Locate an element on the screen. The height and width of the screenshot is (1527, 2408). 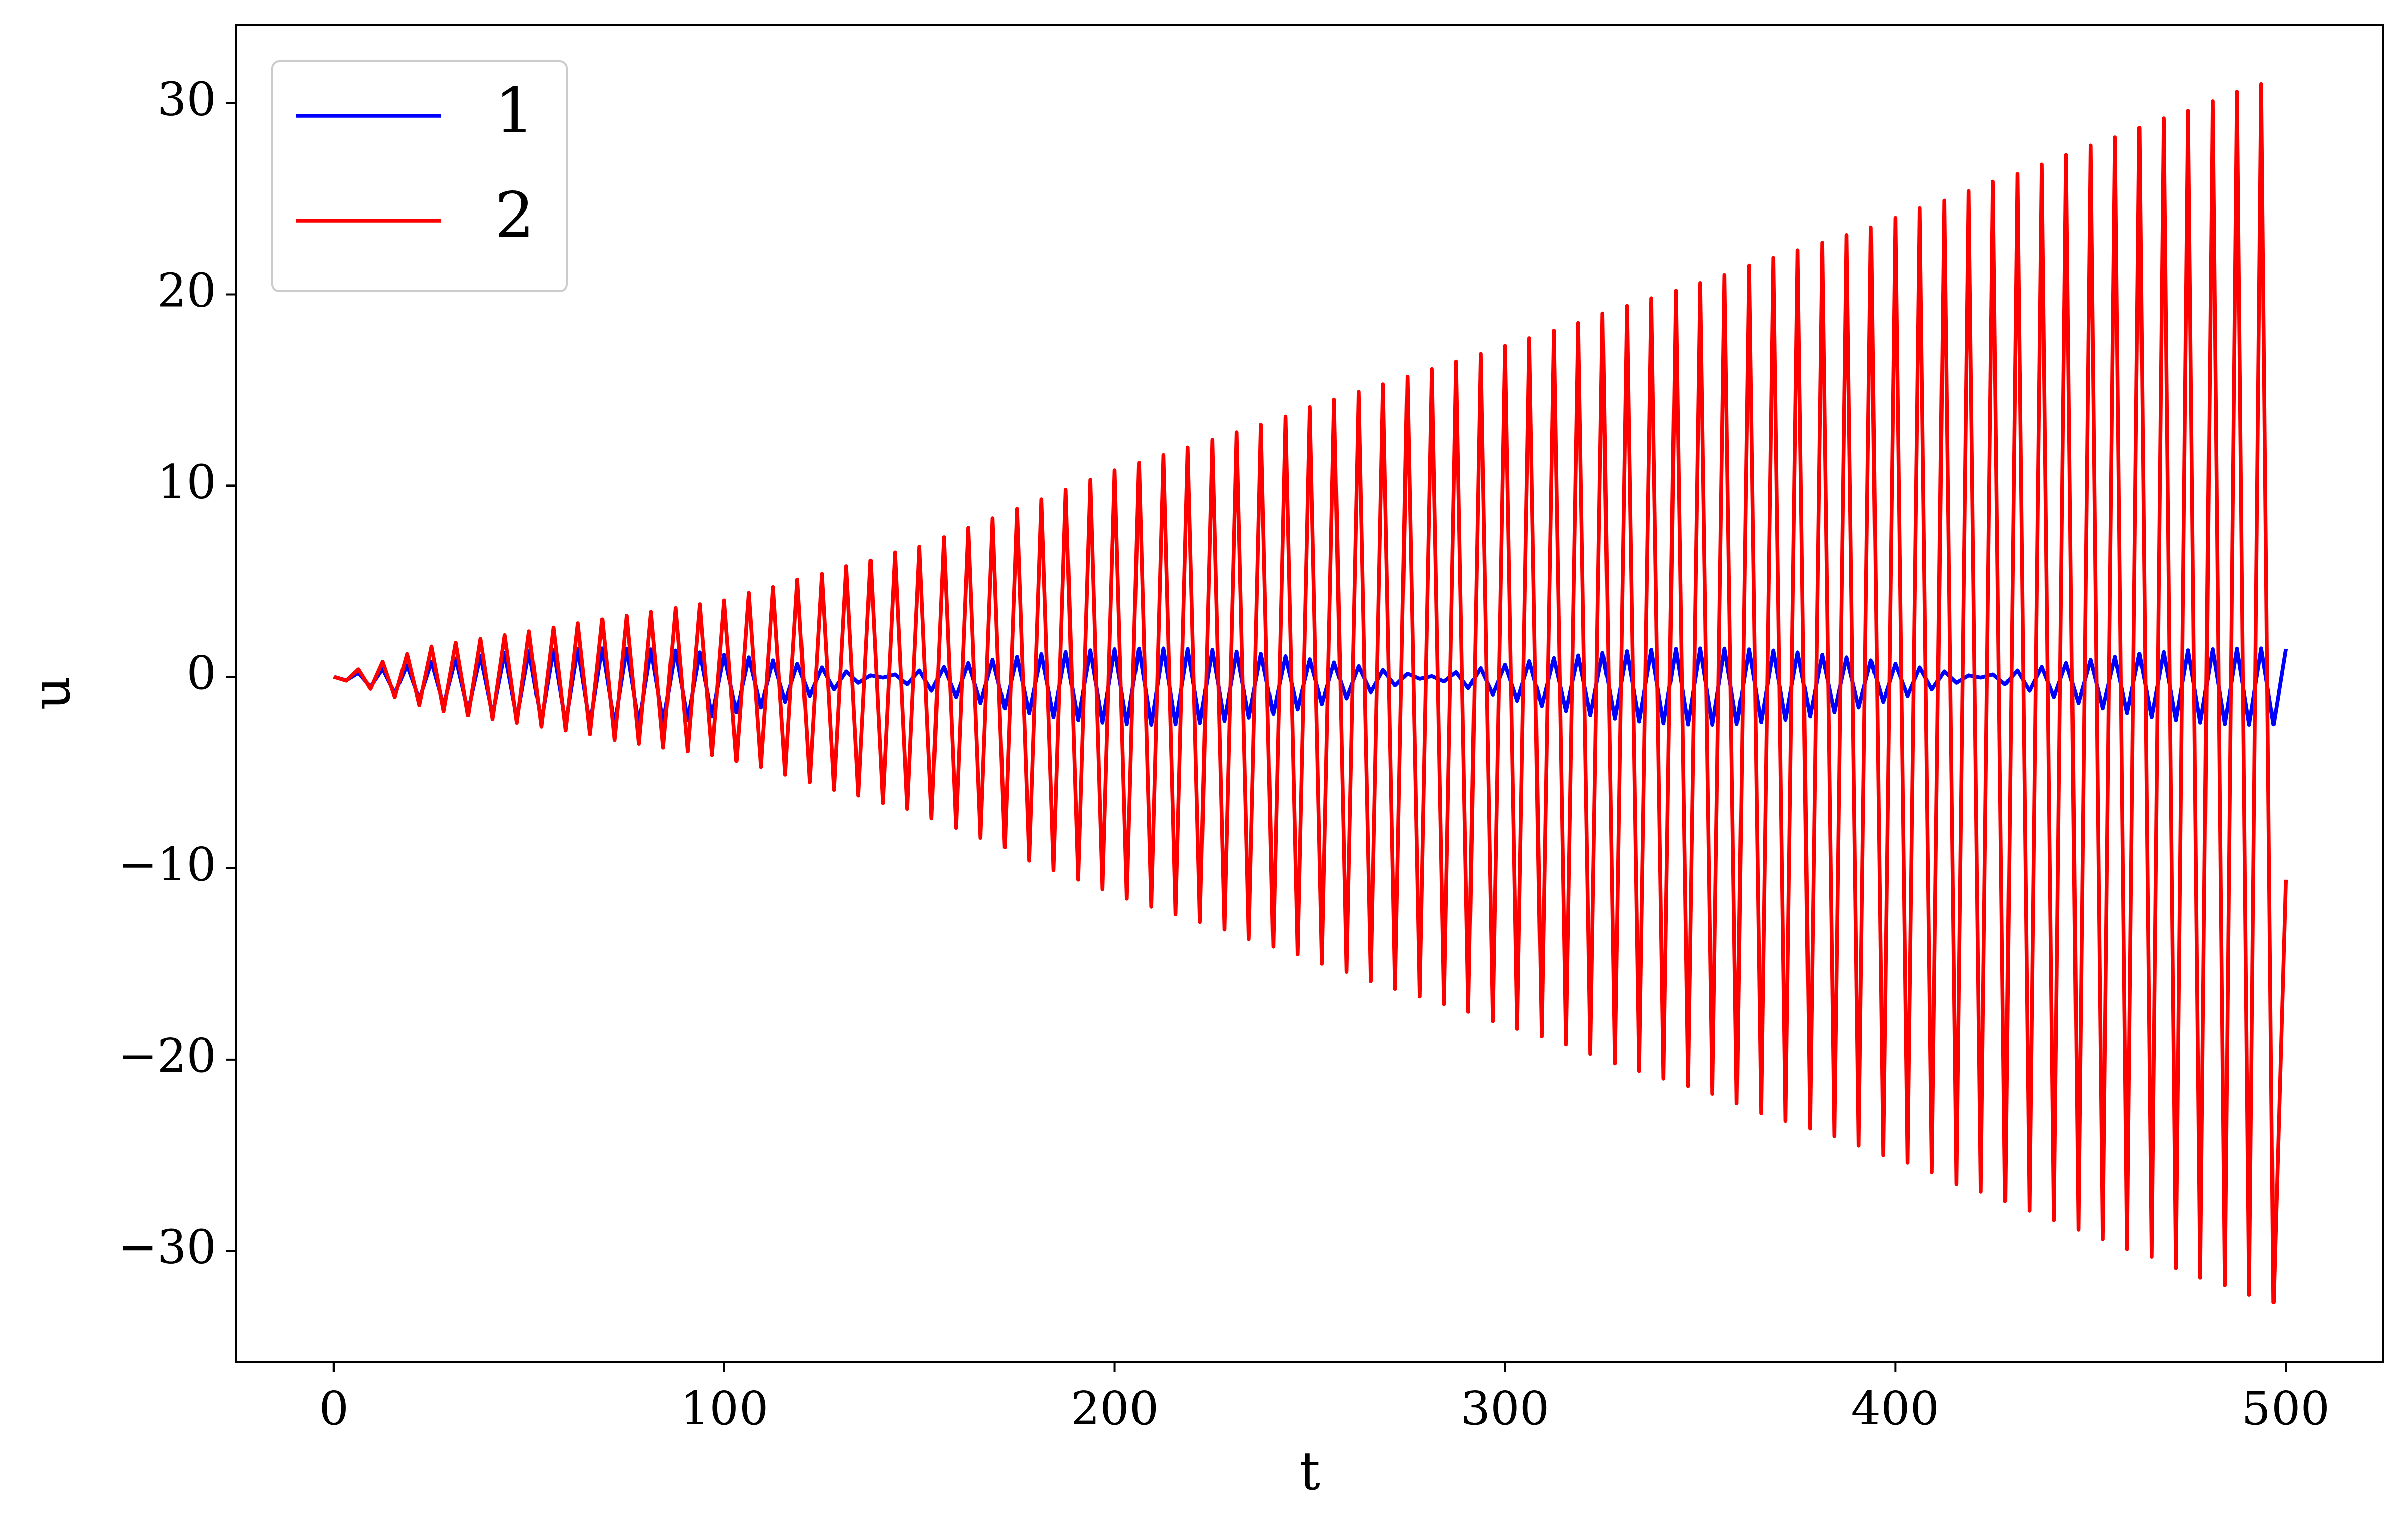
x-tick-label: 300 is located at coordinates (1505, 1408).